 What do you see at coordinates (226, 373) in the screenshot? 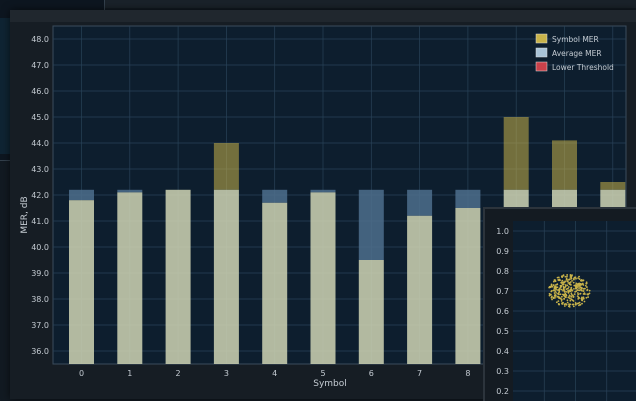
I see `x-tick-label: 3` at bounding box center [226, 373].